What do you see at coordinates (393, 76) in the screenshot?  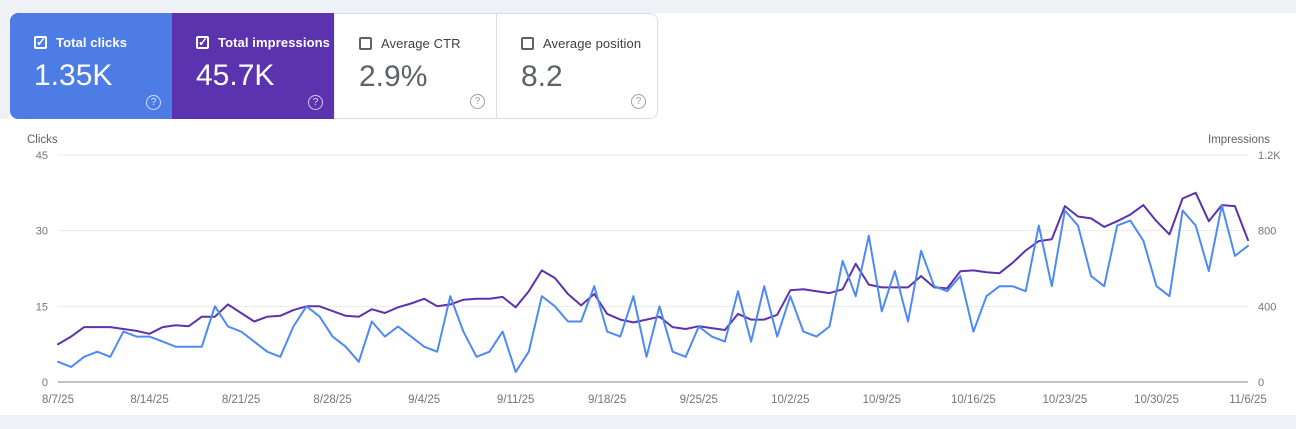 I see `average-ctr-value: 2.9%` at bounding box center [393, 76].